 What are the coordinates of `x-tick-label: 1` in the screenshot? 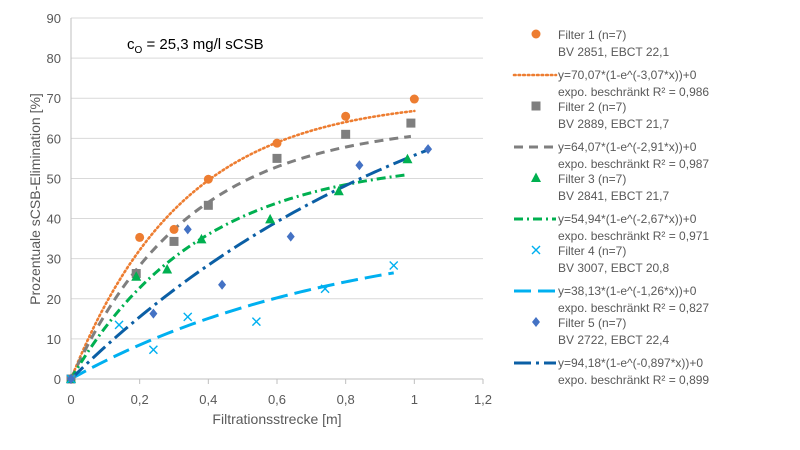 It's located at (414, 399).